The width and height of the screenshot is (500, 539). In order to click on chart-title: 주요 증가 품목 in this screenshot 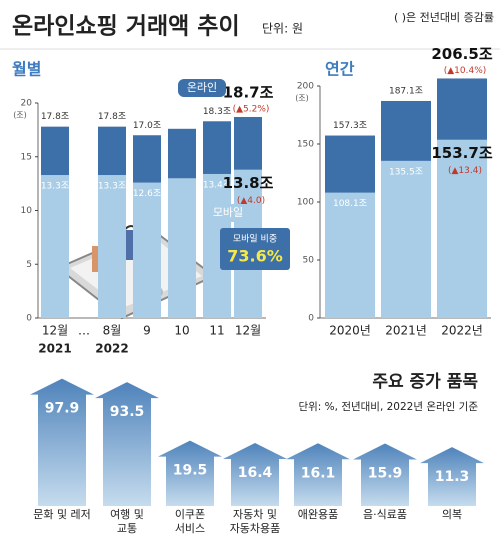, I will do `click(425, 382)`.